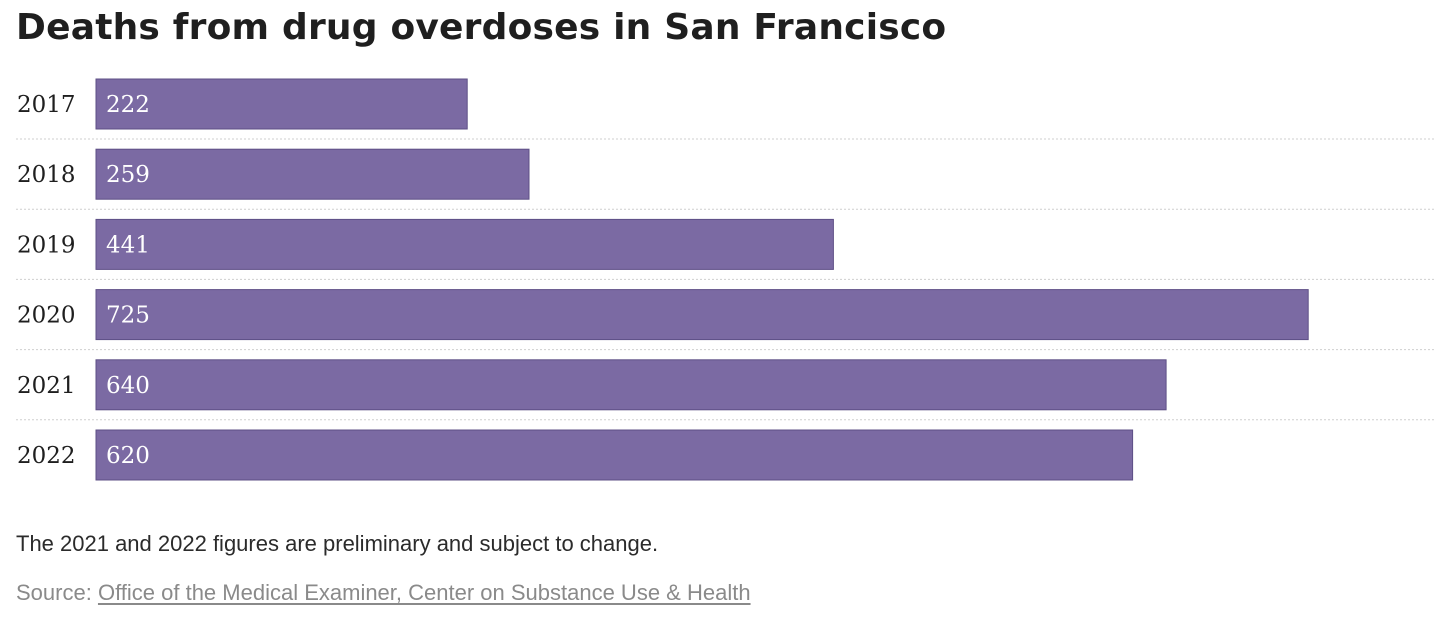 The image size is (1456, 620). What do you see at coordinates (128, 245) in the screenshot?
I see `value-label-2019: 441` at bounding box center [128, 245].